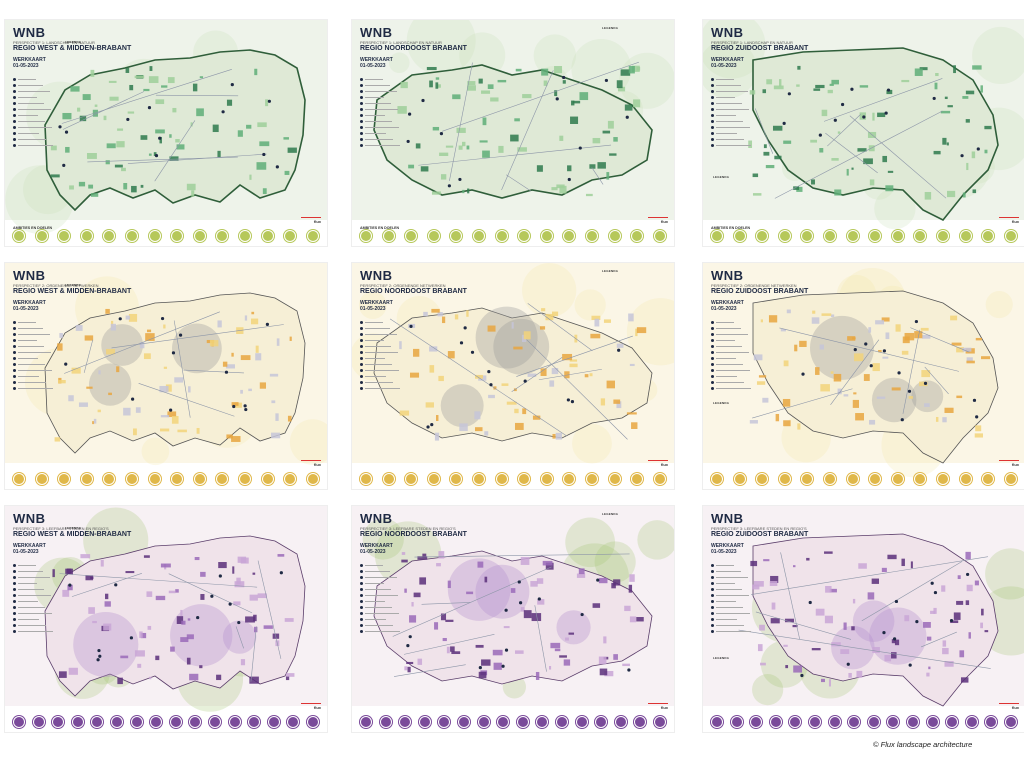 Image resolution: width=1024 pixels, height=768 pixels. What do you see at coordinates (380, 598) in the screenshot?
I see `legend-list` at bounding box center [380, 598].